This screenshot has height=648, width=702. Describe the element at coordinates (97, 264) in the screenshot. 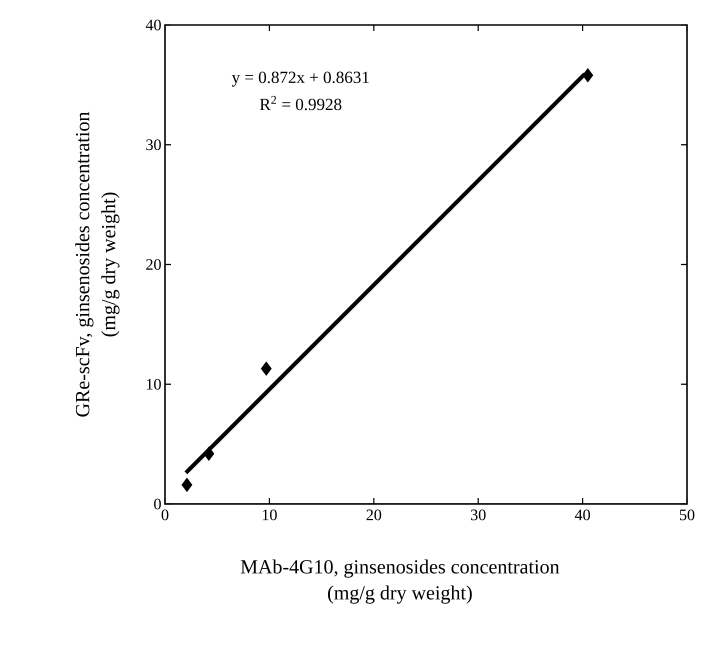

I see `y-axis-title: GRe-scFv, ginsenosides concentration (mg/g dry weight)` at that location.